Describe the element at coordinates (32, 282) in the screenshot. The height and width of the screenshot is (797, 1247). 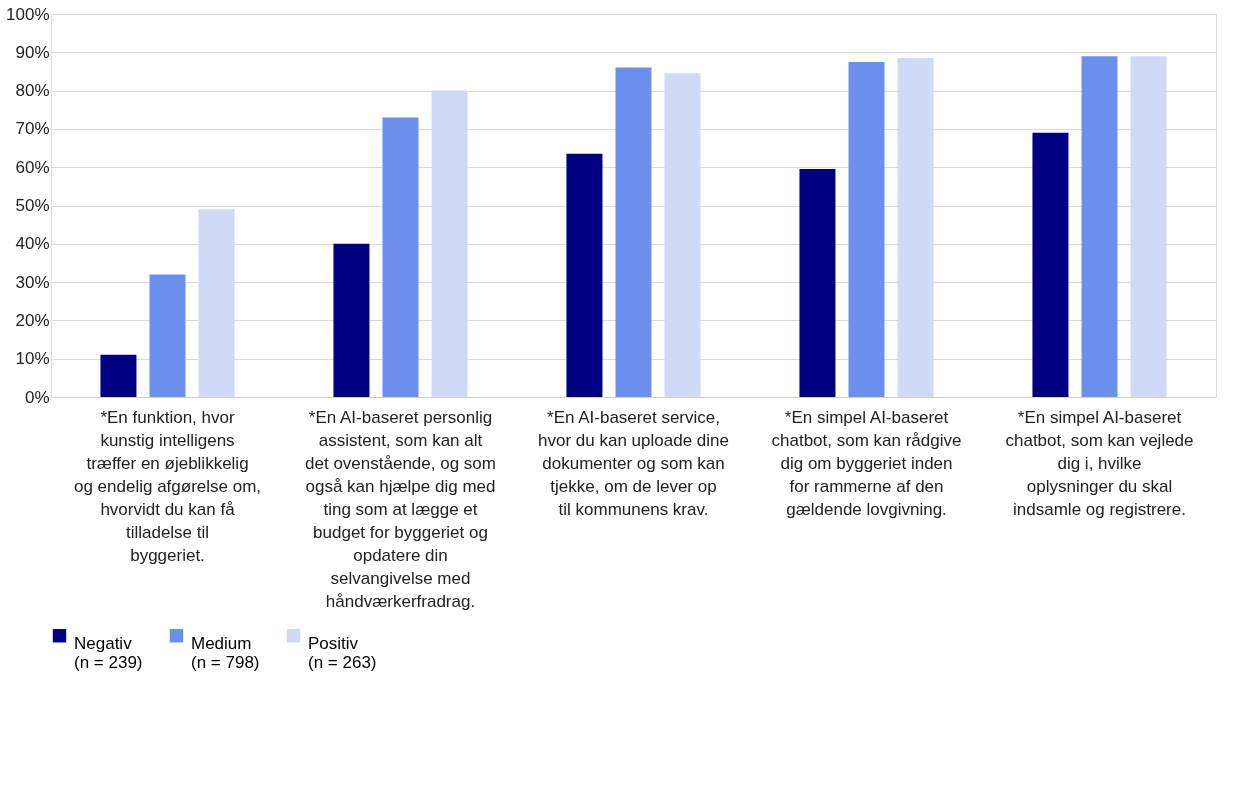
I see `y-tick-label: 30%` at that location.